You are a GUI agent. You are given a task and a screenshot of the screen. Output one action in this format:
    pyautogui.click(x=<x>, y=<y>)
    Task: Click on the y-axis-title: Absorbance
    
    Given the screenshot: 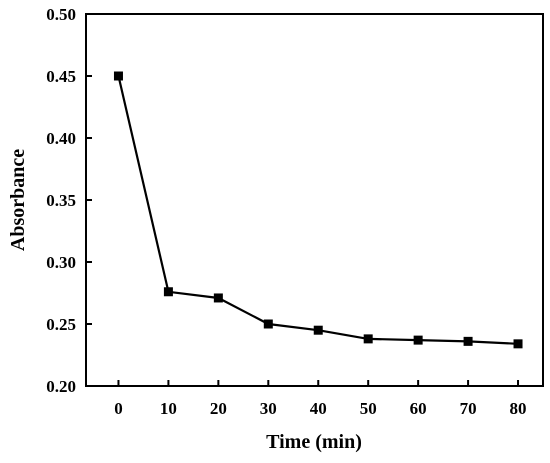 What is the action you would take?
    pyautogui.click(x=18, y=200)
    